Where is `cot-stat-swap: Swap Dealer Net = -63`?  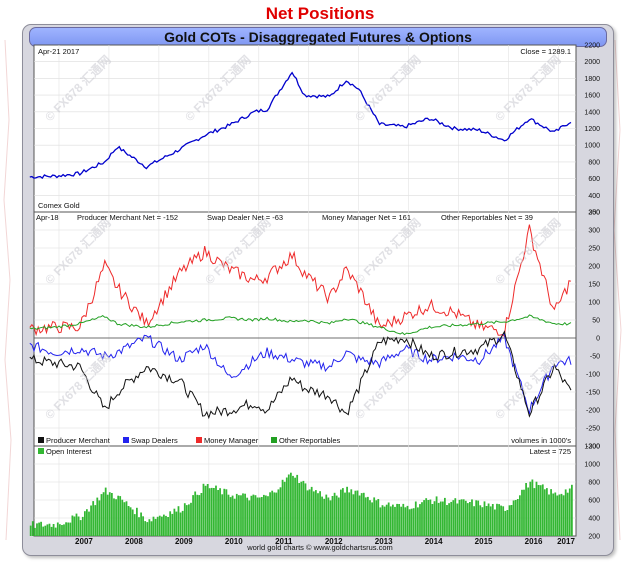 cot-stat-swap: Swap Dealer Net = -63 is located at coordinates (245, 217).